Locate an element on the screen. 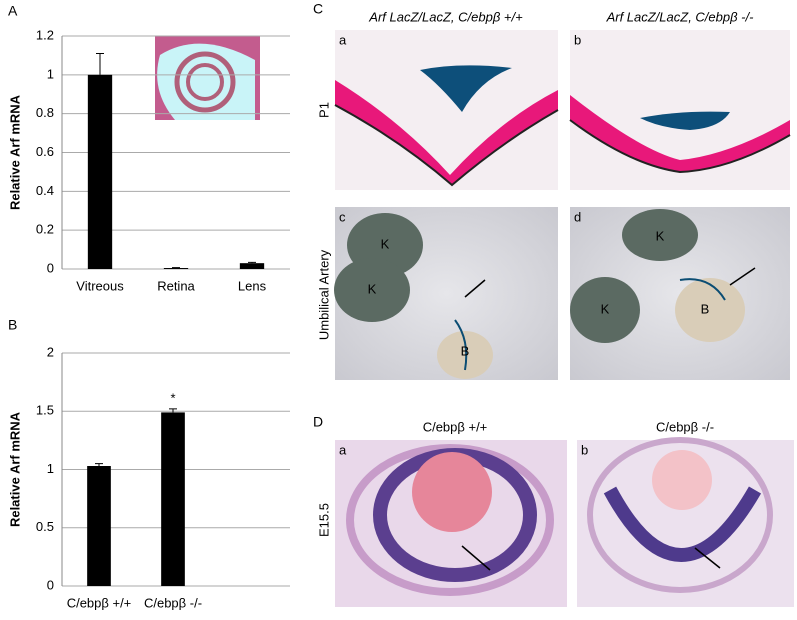 The image size is (797, 620). y-tick-label: 1.2 is located at coordinates (45, 34).